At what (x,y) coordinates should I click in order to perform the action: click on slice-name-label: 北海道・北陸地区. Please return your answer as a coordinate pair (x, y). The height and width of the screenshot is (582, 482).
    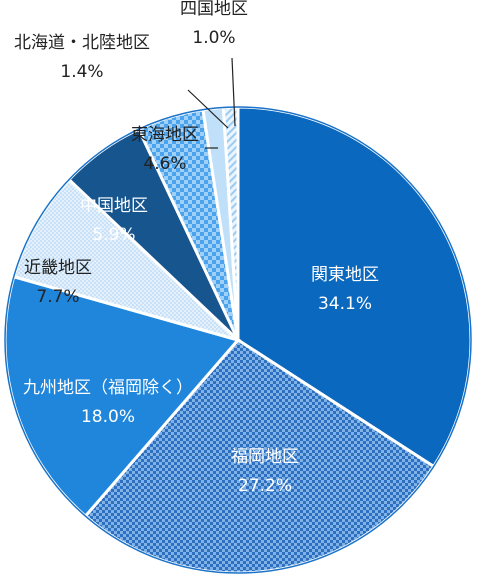
    Looking at the image, I should click on (82, 43).